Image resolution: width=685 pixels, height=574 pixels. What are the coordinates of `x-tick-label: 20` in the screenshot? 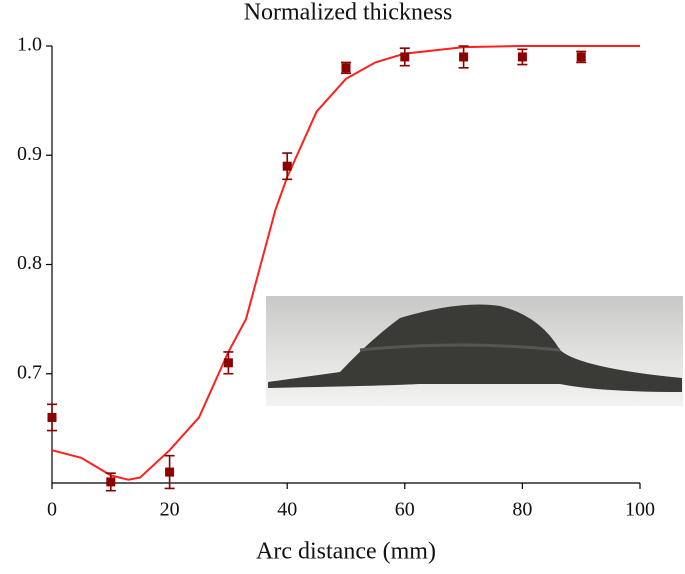 It's located at (170, 510).